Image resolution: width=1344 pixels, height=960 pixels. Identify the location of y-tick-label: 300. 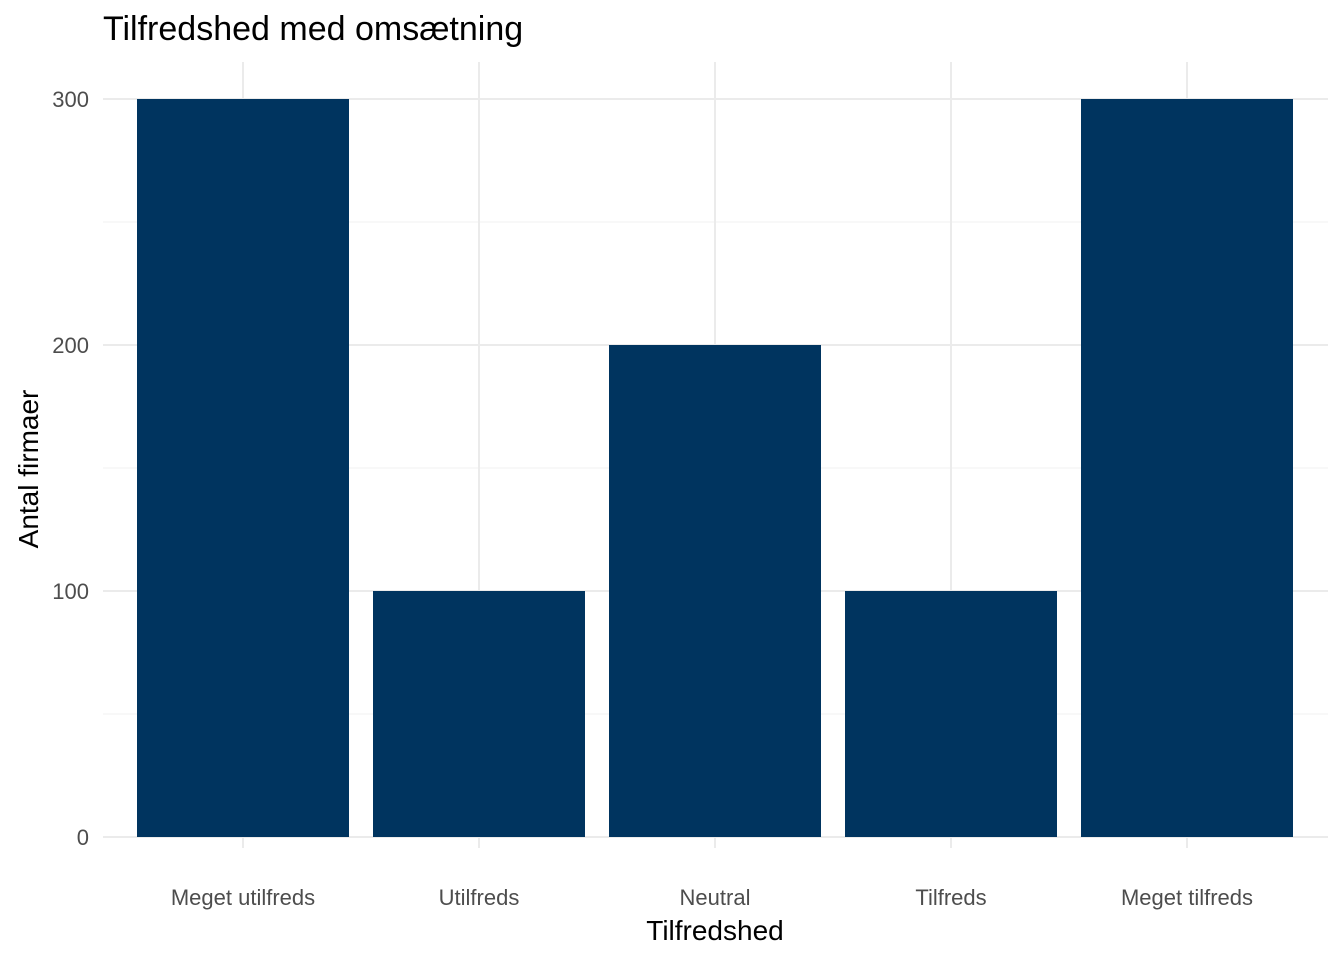
(70, 99).